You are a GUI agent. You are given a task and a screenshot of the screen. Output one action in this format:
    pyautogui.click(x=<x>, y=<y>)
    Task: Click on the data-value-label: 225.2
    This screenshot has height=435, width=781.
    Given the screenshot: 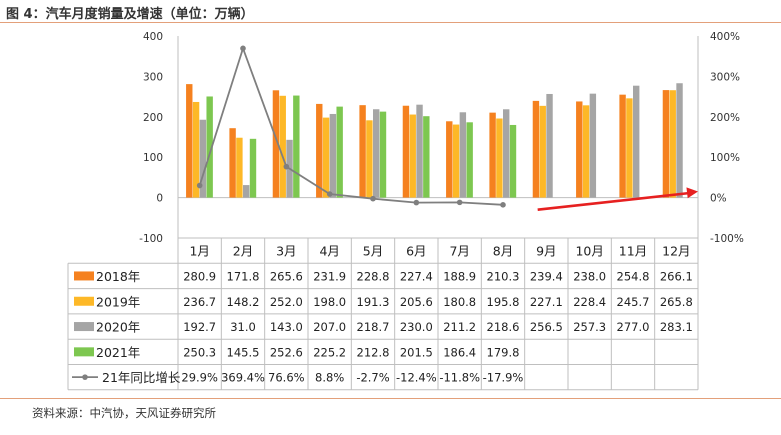 What is the action you would take?
    pyautogui.click(x=329, y=352)
    